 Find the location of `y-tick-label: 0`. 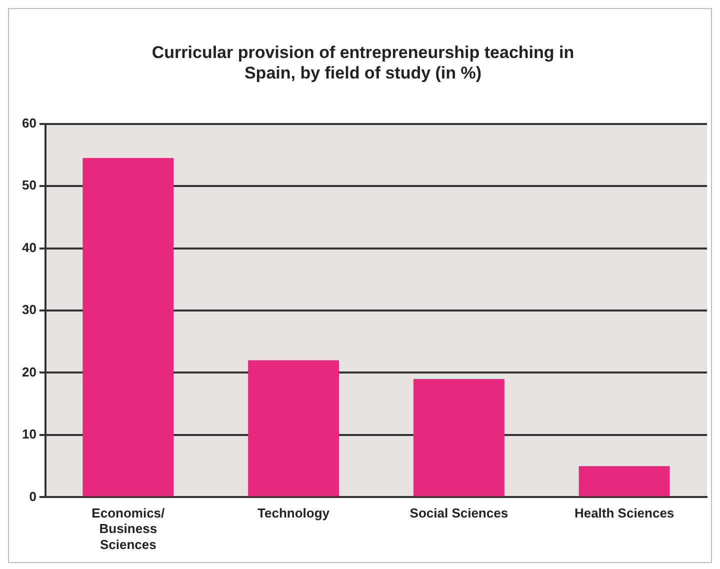

y-tick-label: 0 is located at coordinates (32, 496).